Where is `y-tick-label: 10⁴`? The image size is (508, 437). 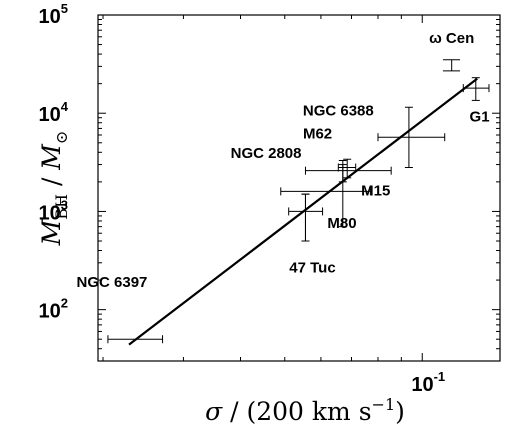 y-tick-label: 10⁴ is located at coordinates (54, 112).